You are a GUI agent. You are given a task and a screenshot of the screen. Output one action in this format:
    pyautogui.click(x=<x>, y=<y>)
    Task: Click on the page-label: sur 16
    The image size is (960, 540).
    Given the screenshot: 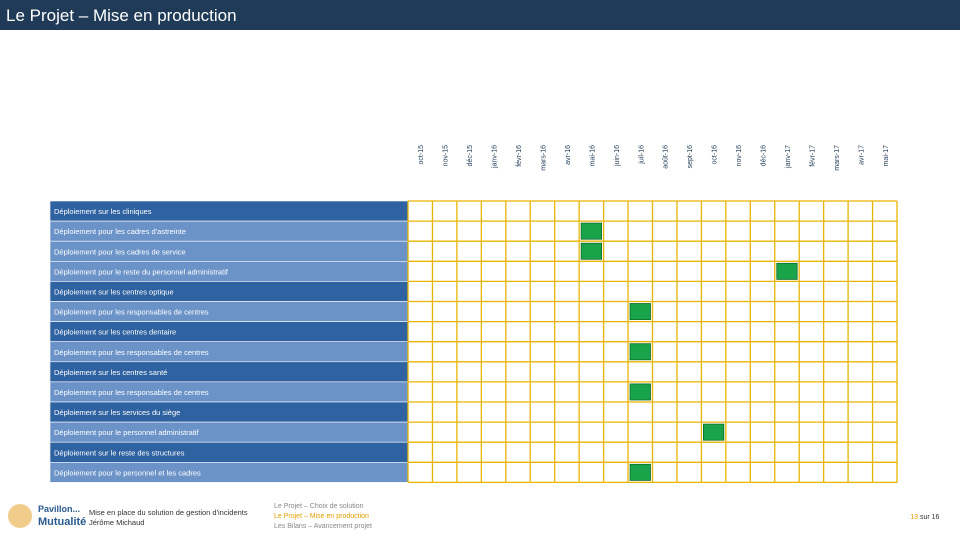 What is the action you would take?
    pyautogui.click(x=930, y=517)
    